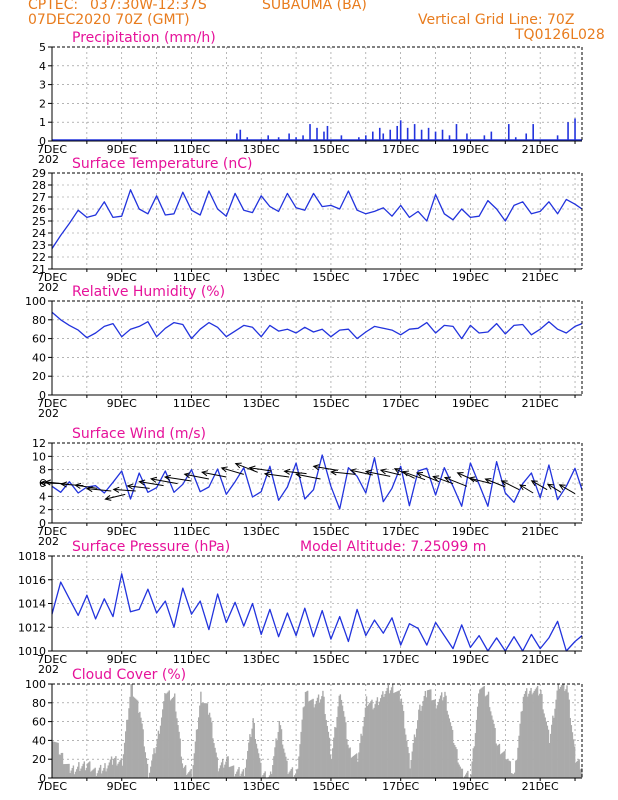 The height and width of the screenshot is (800, 618). I want to click on precip-xtick-label: 9DEC, so click(122, 149).